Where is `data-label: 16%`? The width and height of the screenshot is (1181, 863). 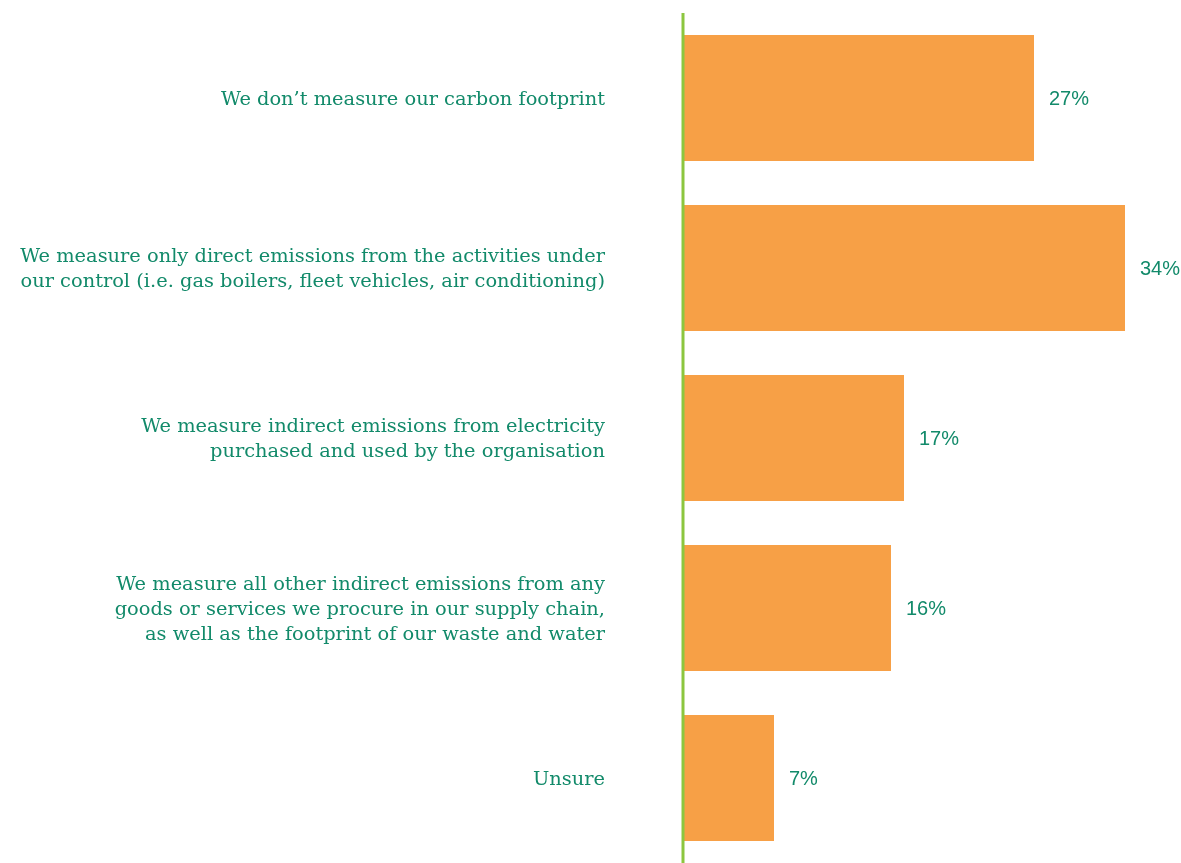 data-label: 16% is located at coordinates (926, 608).